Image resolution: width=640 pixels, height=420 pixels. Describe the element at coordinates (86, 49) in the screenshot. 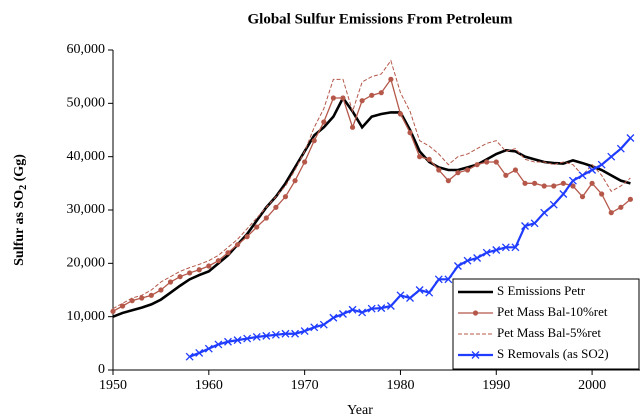

I see `y-tick-label: 60,000` at that location.